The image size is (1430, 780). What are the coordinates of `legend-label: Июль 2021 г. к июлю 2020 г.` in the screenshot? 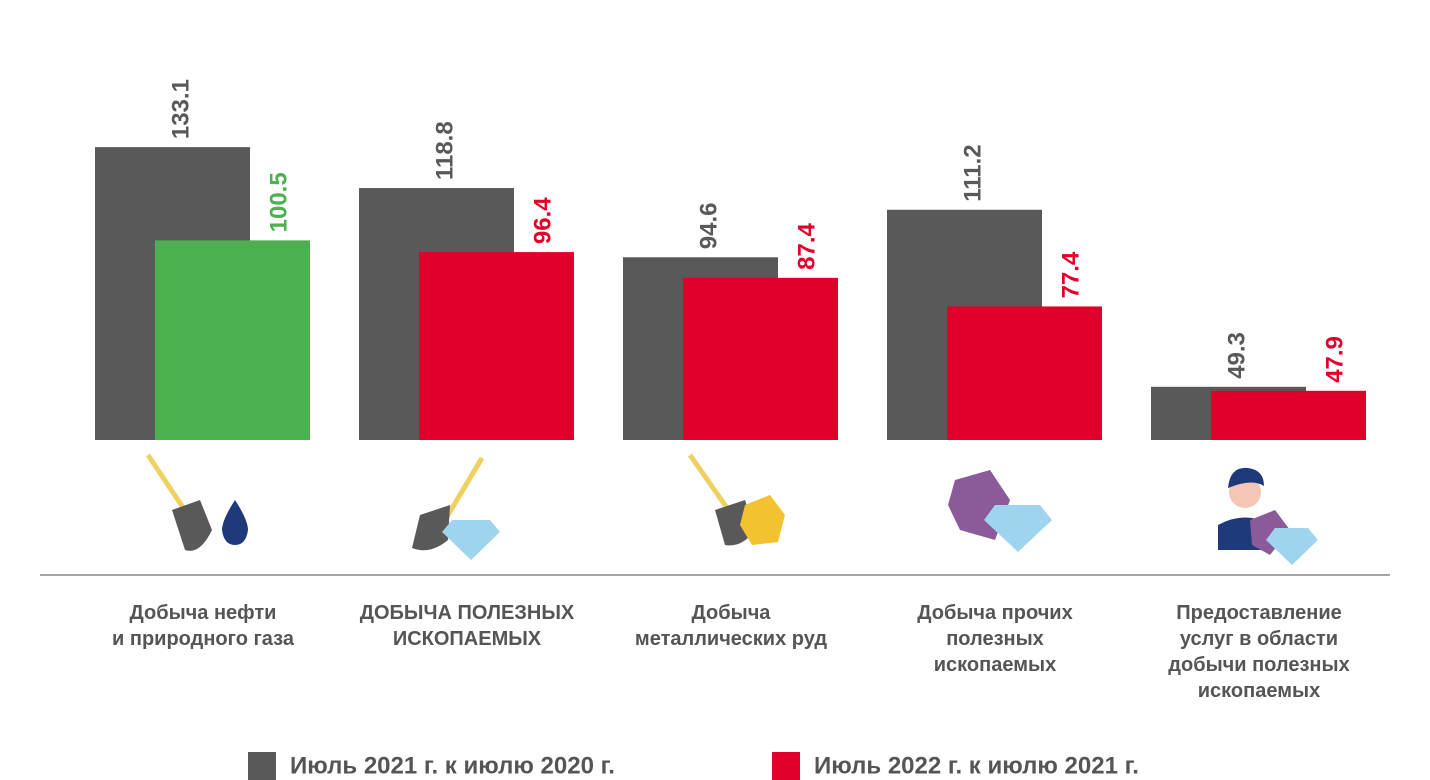 It's located at (452, 765).